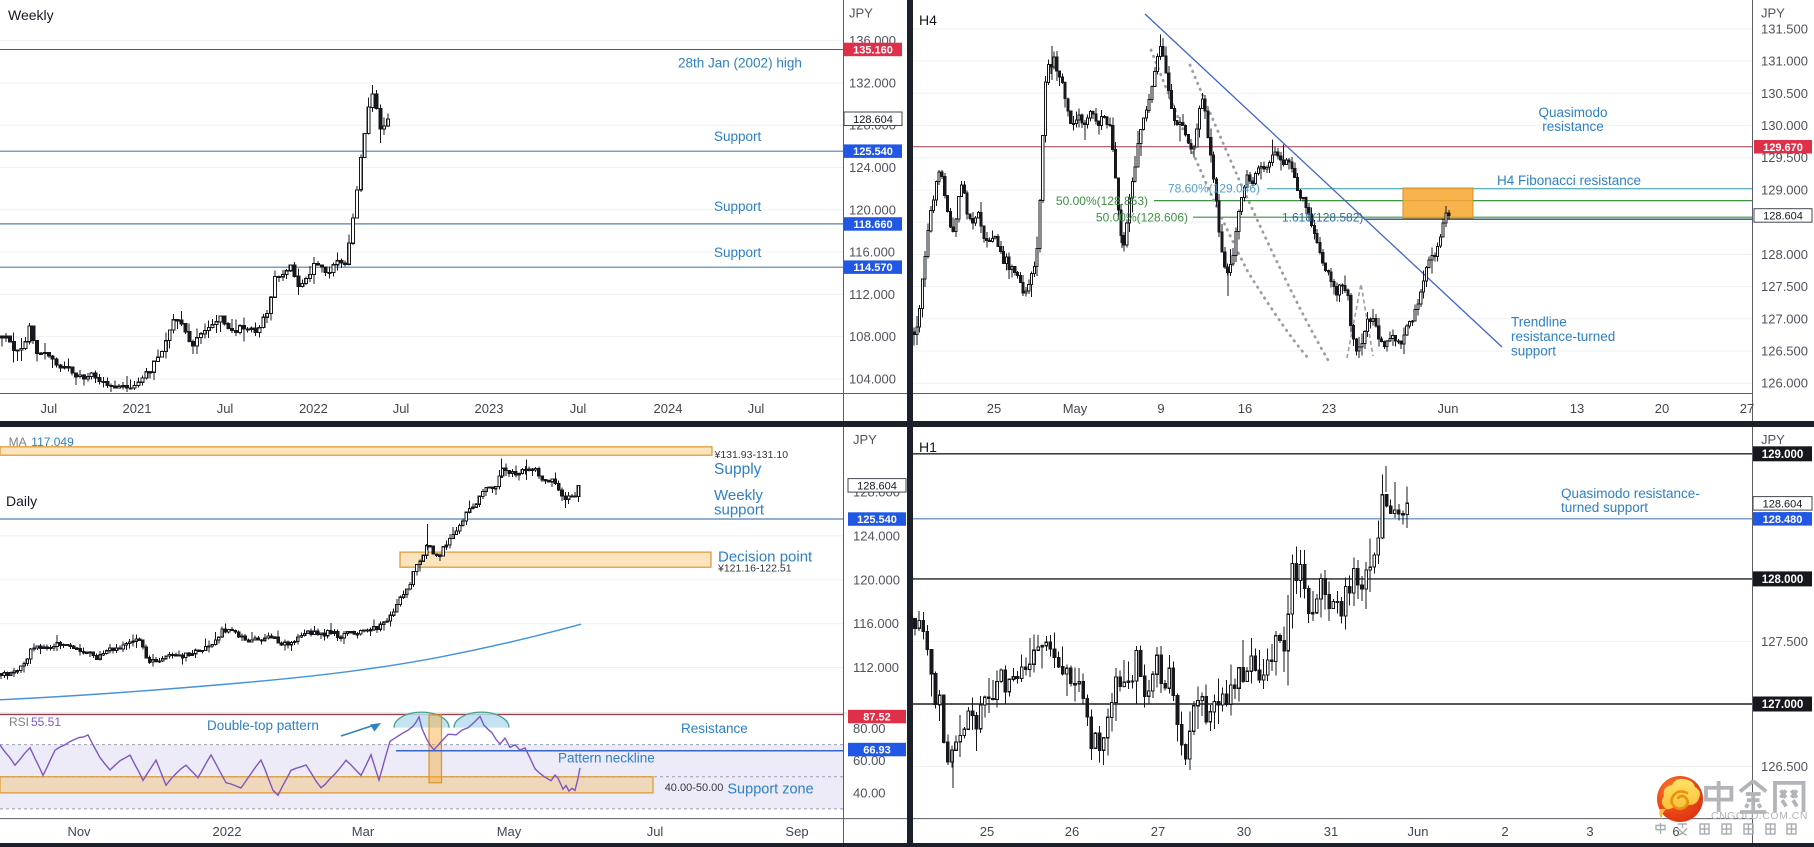 Image resolution: width=1814 pixels, height=847 pixels. I want to click on svg-text: 2023, so click(489, 408).